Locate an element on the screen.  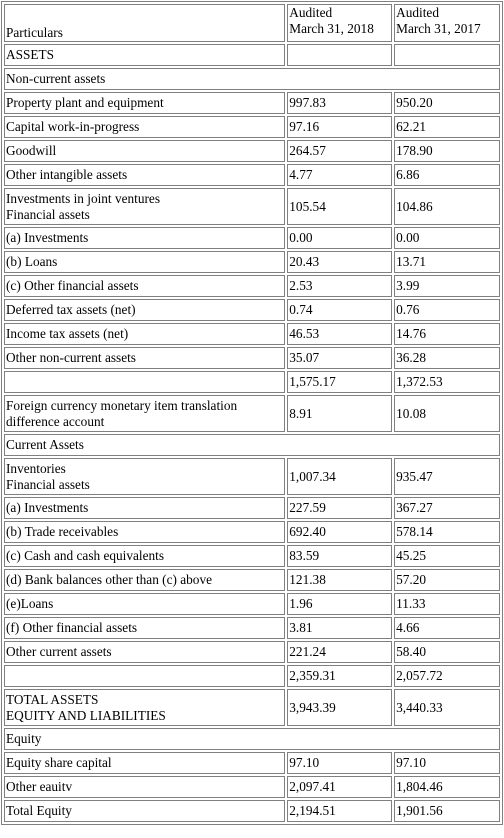
table-row: Goodwill 264.57 178.90 is located at coordinates (252, 151).